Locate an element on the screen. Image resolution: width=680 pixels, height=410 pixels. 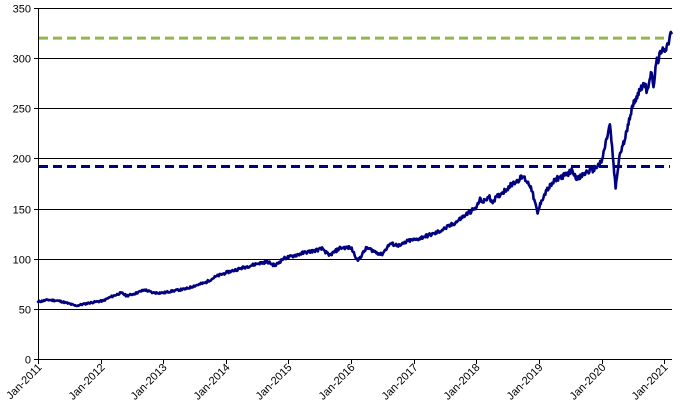
y-tick-label: 300 is located at coordinates (22, 60).